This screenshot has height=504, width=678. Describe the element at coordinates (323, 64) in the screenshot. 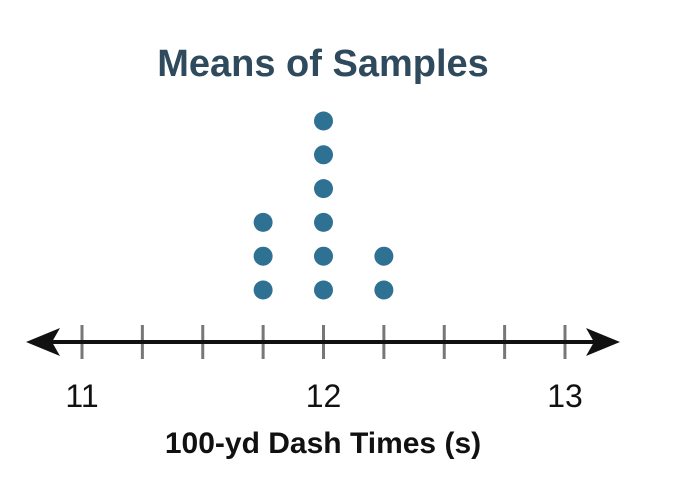

I see `chart-title: Means of Samples` at that location.